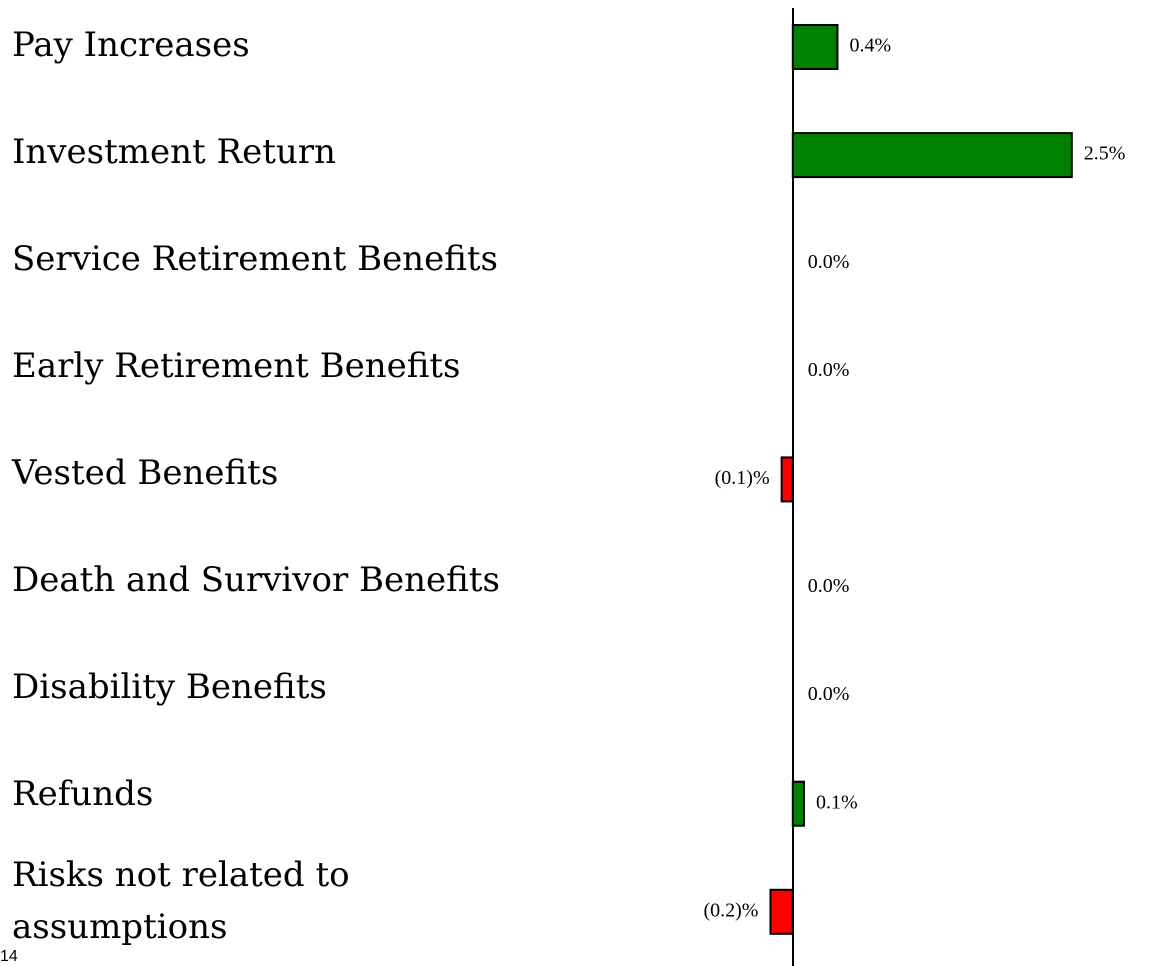 The height and width of the screenshot is (966, 1153). Describe the element at coordinates (236, 366) in the screenshot. I see `category-label: Early Retirement Benefits` at that location.